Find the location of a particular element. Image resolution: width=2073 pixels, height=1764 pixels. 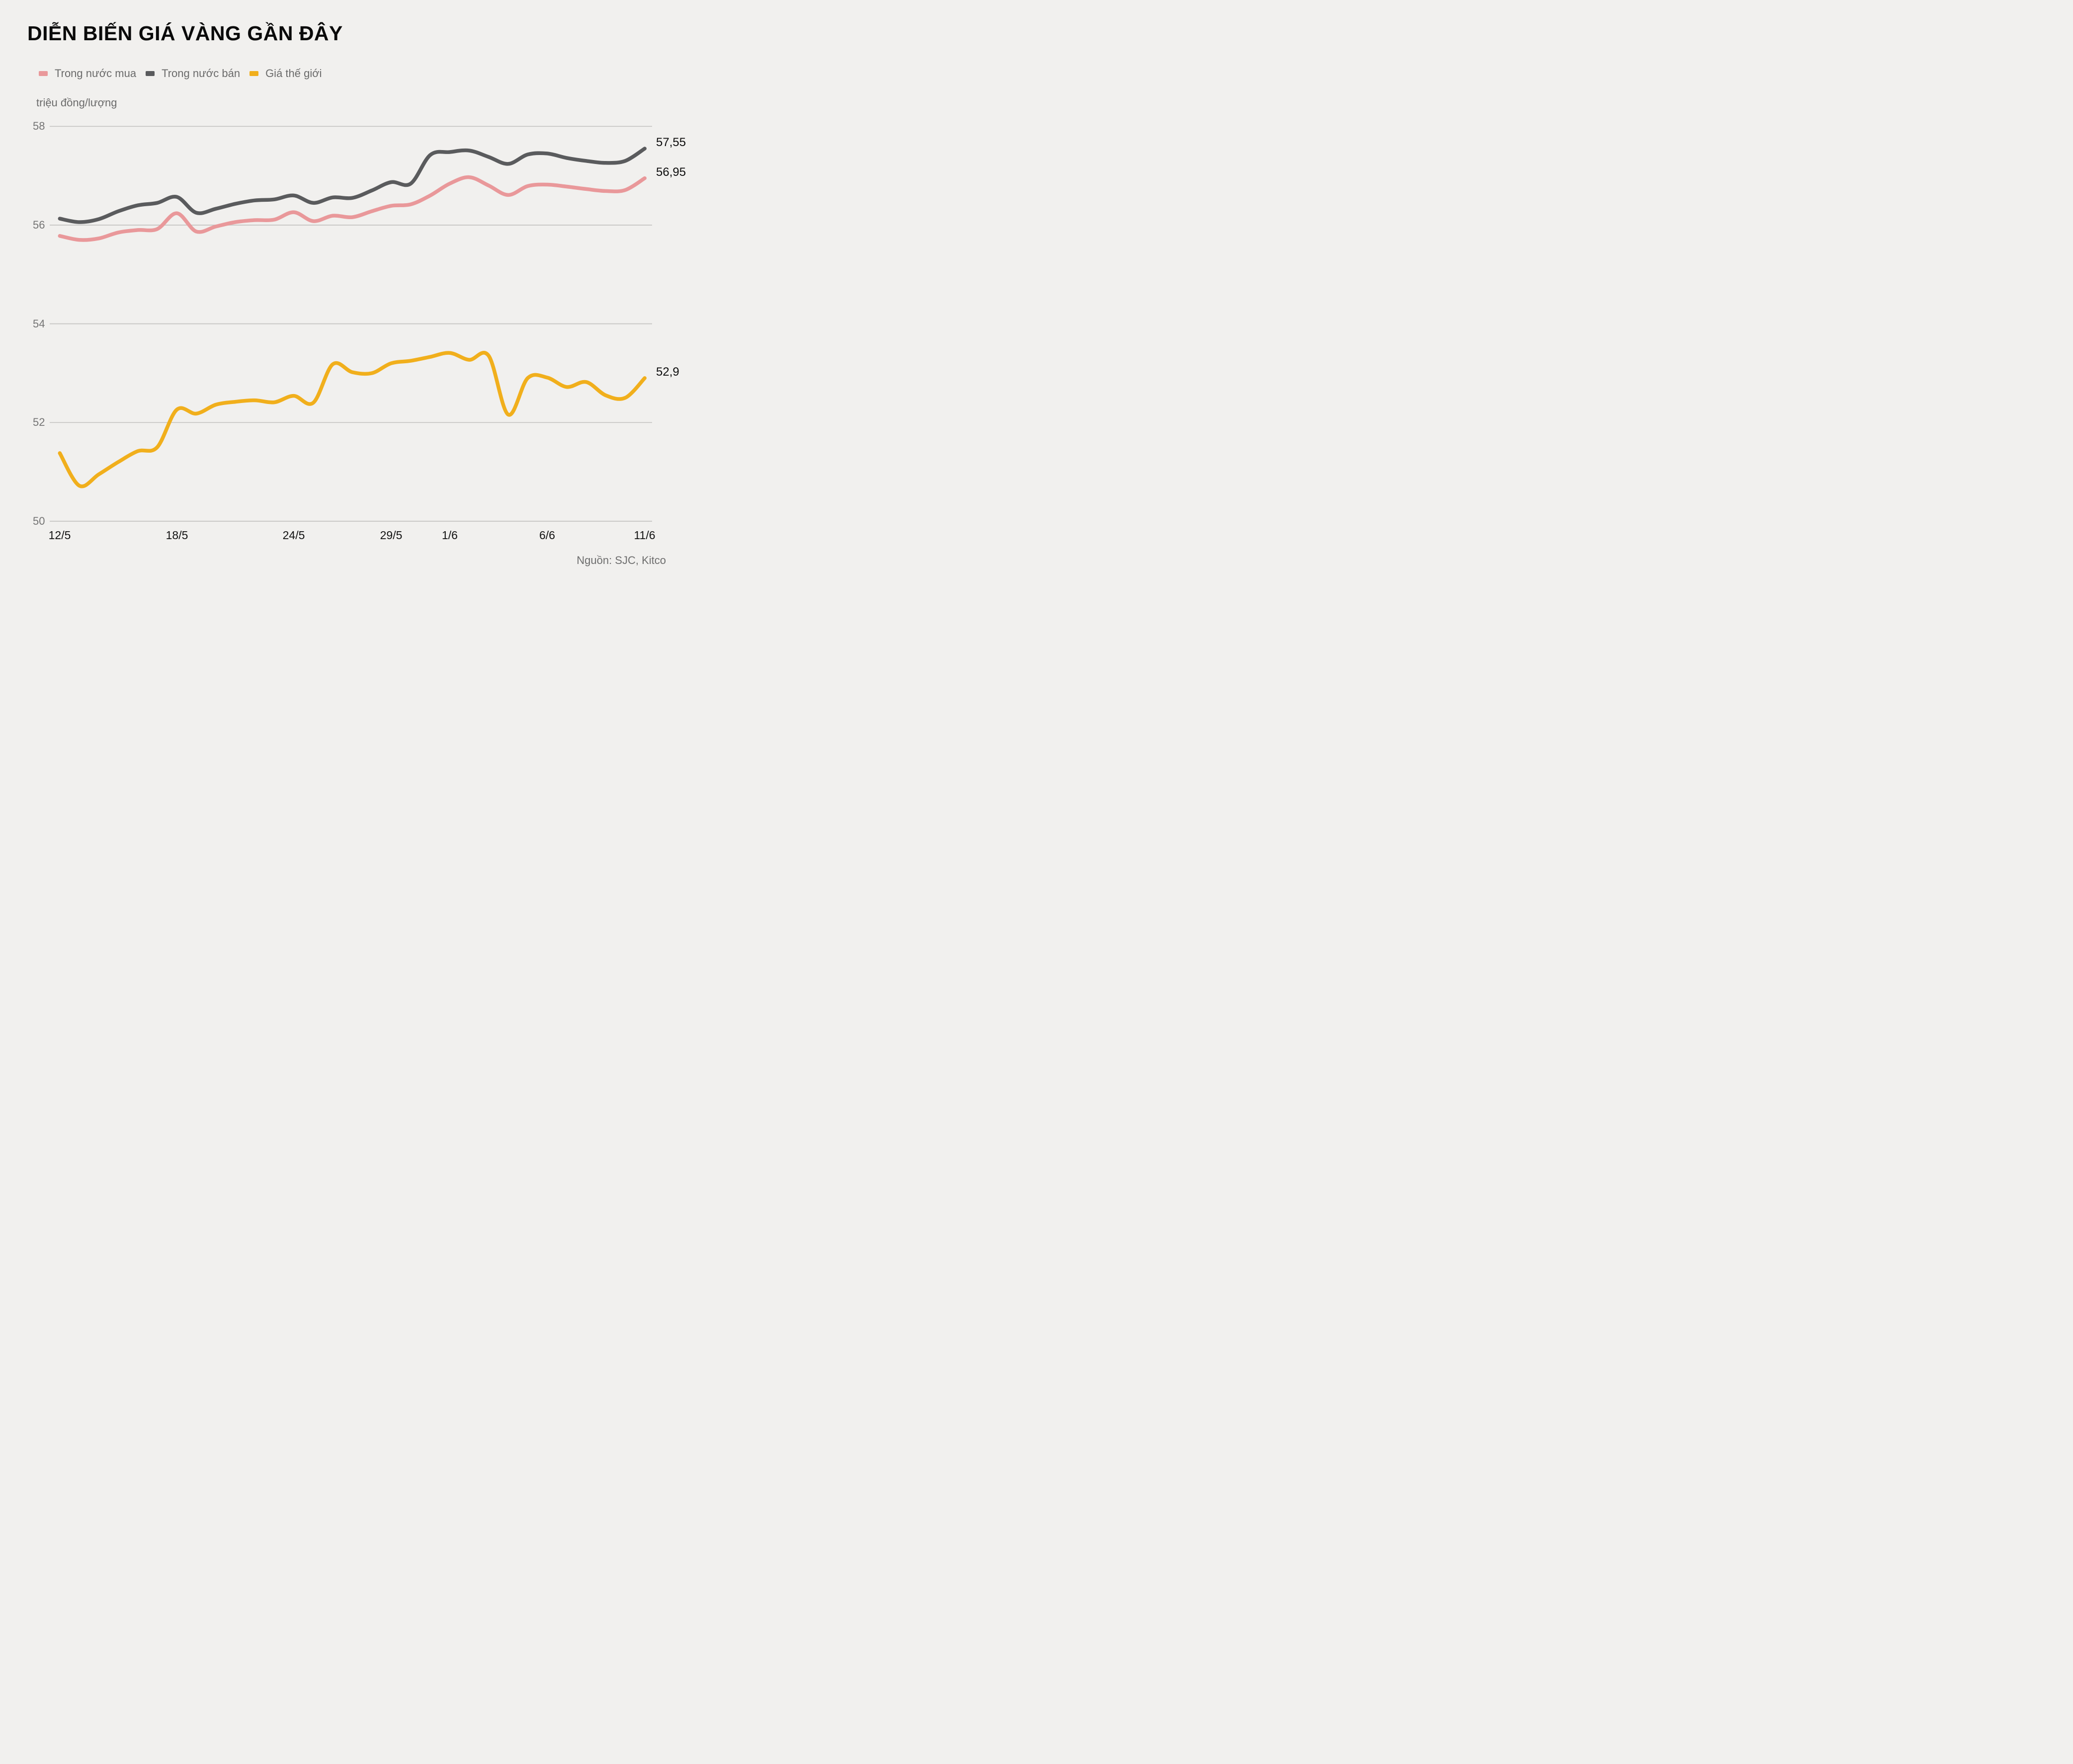

xtick-29-5: 29/5 is located at coordinates (391, 535).